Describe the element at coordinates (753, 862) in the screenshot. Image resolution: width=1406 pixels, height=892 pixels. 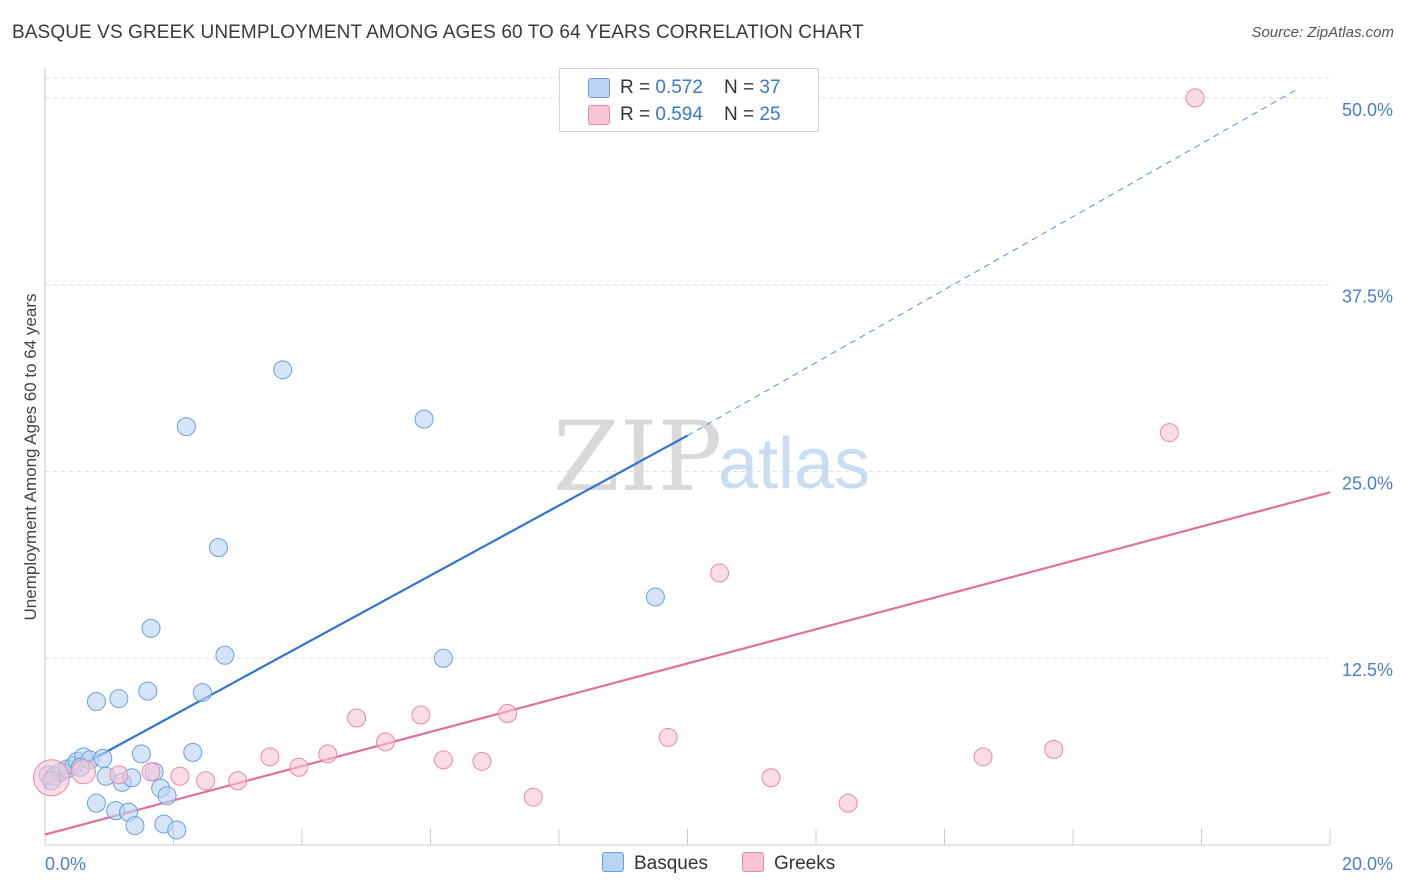
I see `greeks-legend-swatch` at that location.